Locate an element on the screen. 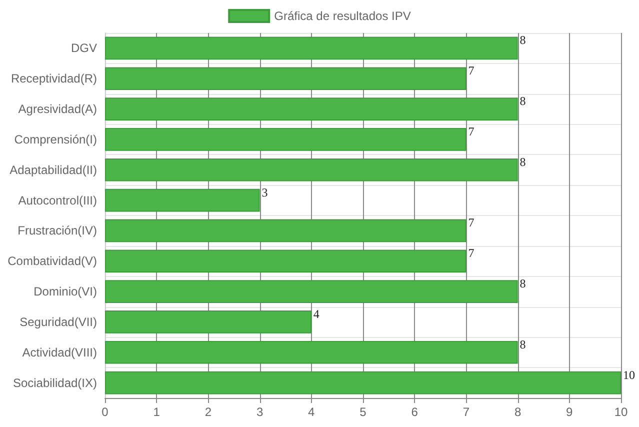  x-tick-label: 5 is located at coordinates (363, 412).